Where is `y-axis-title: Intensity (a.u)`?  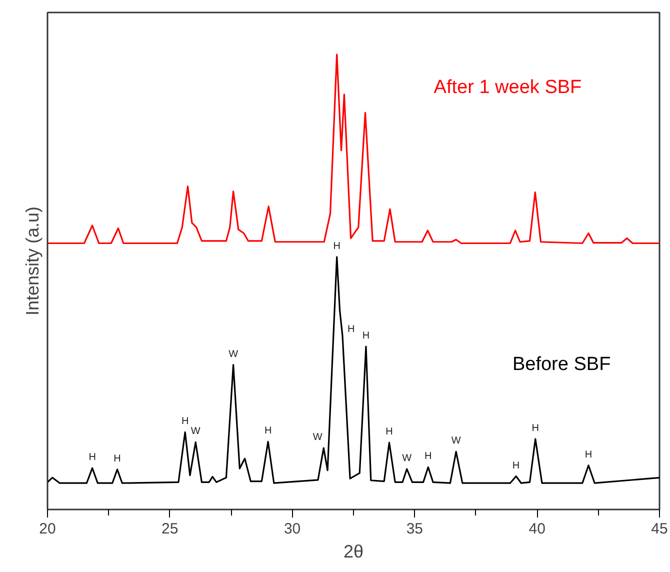 y-axis-title: Intensity (a.u) is located at coordinates (32, 261).